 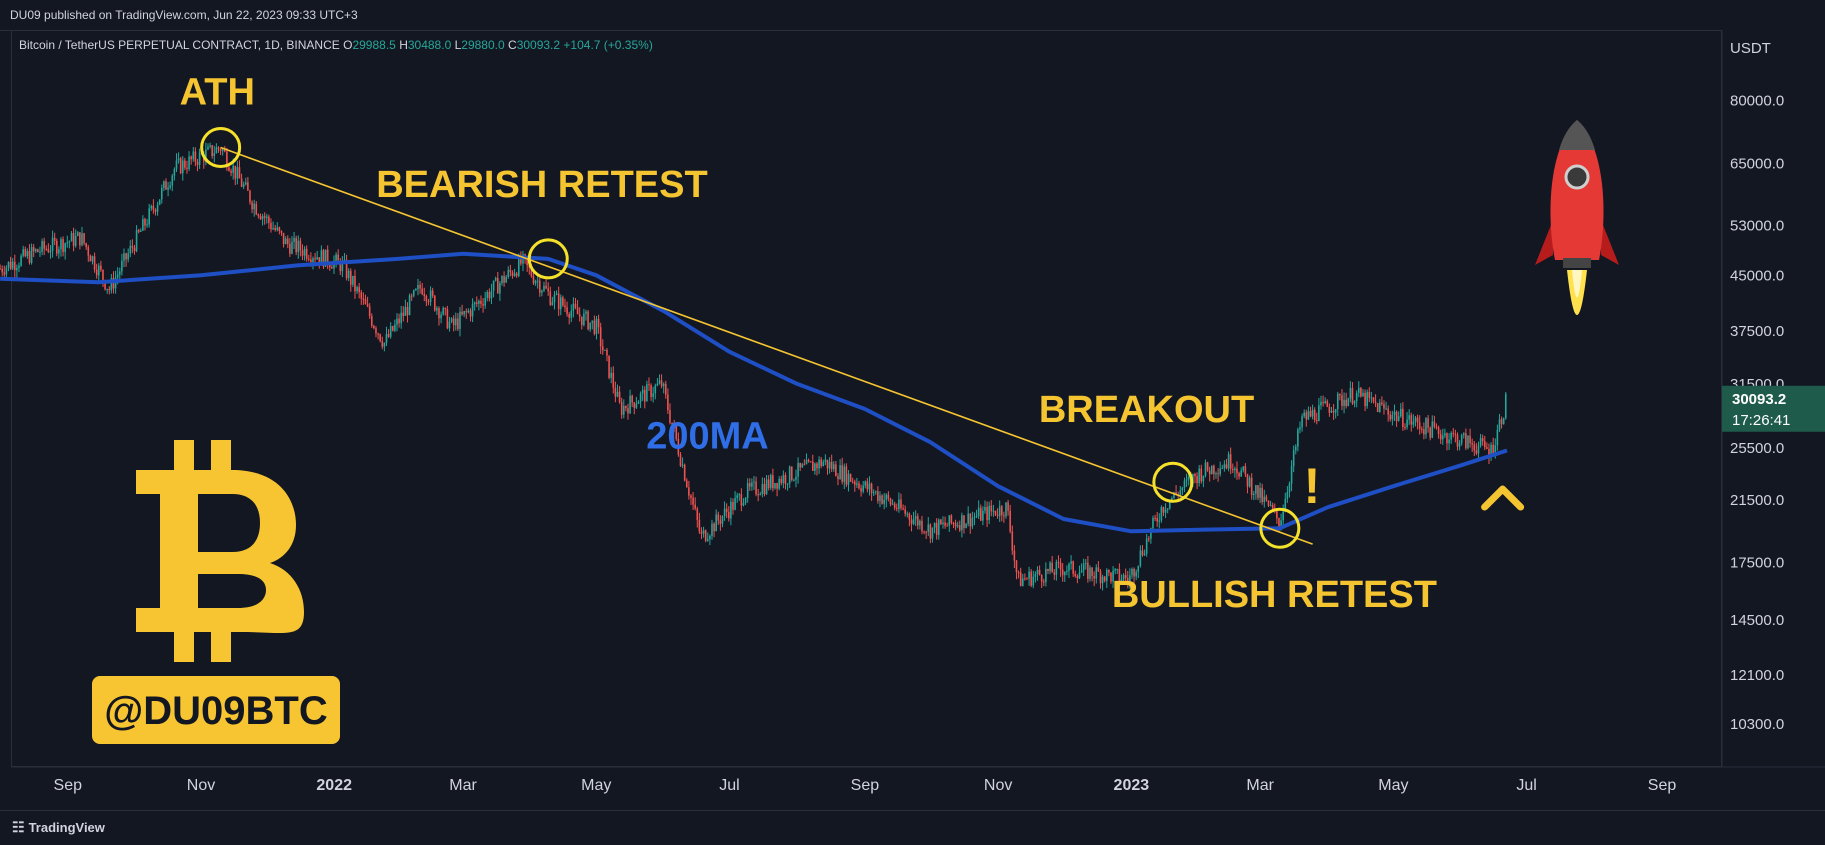 What do you see at coordinates (1312, 486) in the screenshot?
I see `exclamation-label: !` at bounding box center [1312, 486].